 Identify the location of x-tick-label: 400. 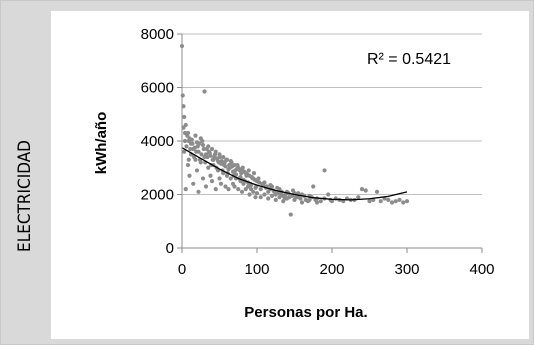
(481, 269).